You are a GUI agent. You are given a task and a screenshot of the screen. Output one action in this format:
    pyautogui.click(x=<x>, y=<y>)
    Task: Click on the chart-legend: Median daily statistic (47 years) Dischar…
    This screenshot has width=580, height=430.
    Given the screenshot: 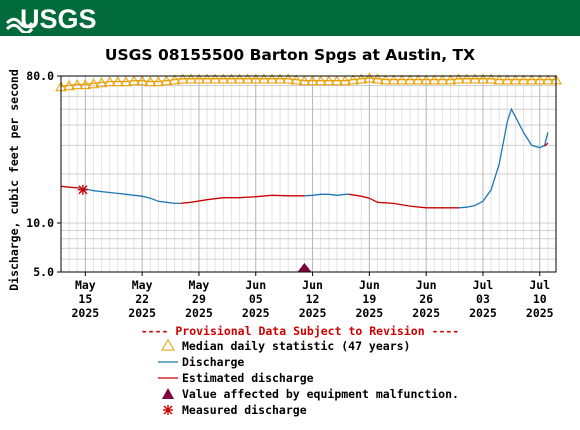 What is the action you would take?
    pyautogui.click(x=308, y=377)
    